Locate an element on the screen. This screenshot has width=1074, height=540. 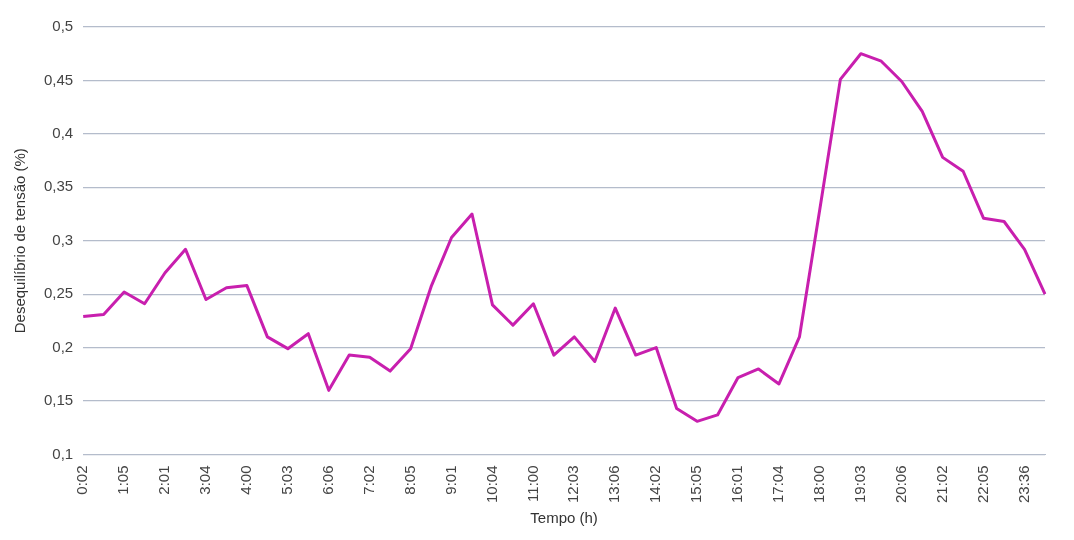
x-tick-label: 19:03 is located at coordinates (859, 484).